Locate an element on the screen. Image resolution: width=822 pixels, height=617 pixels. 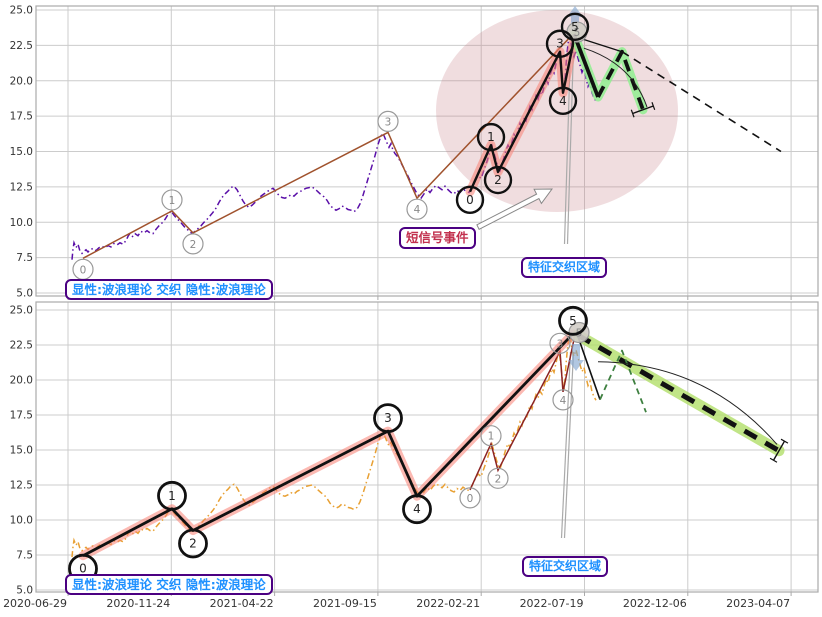
explicit-implicit-wave-label-bottom: 显性:波浪理论 交织 隐性:波浪理论 is located at coordinates (169, 584).